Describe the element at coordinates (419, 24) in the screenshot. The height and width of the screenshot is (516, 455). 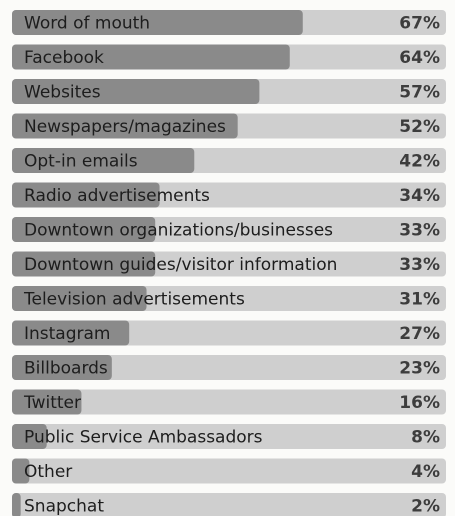
I see `value-label: 67%` at that location.